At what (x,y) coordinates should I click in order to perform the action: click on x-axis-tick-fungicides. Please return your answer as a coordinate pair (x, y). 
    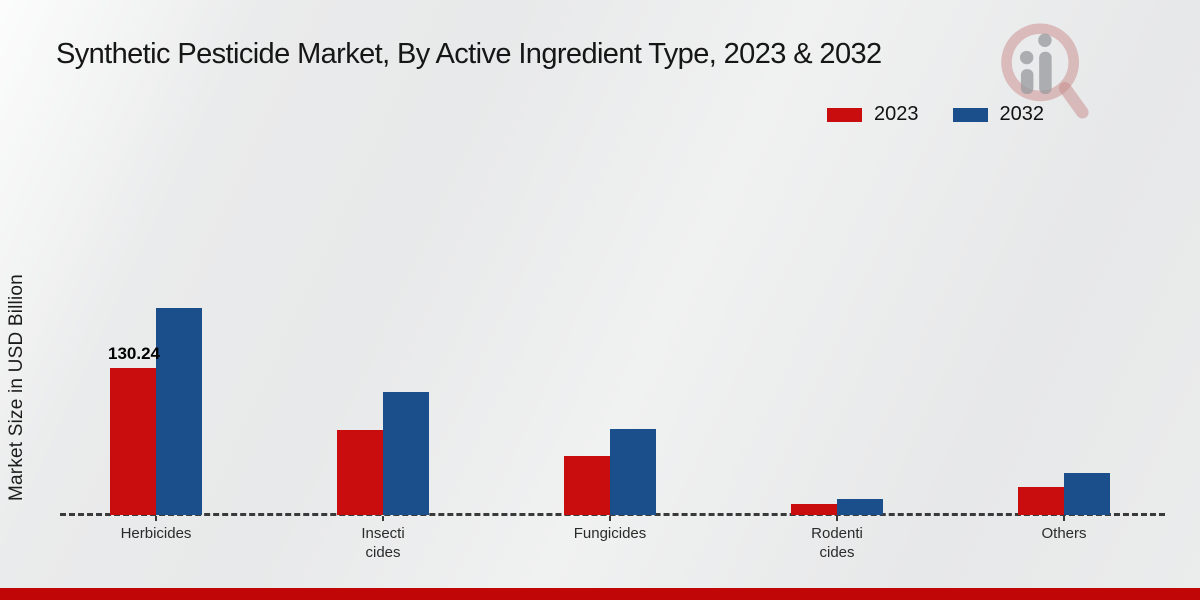
    Looking at the image, I should click on (610, 518).